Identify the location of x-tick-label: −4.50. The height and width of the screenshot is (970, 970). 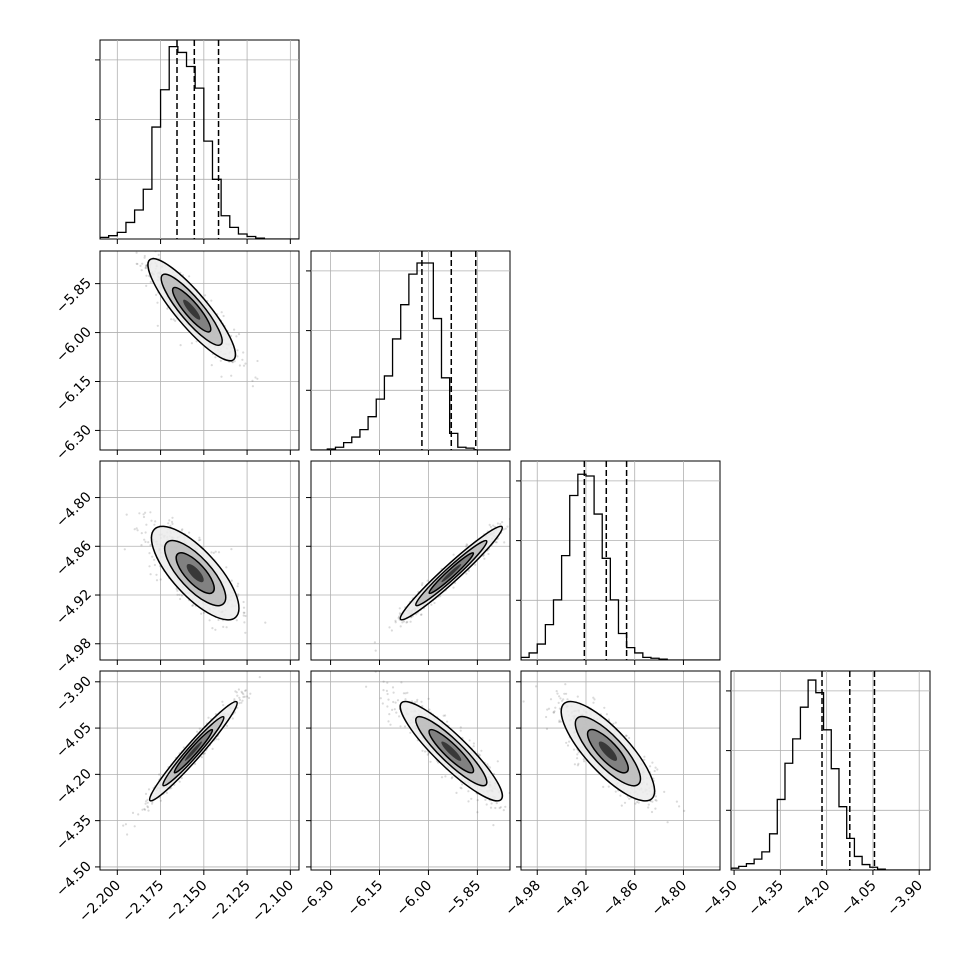
(720, 899).